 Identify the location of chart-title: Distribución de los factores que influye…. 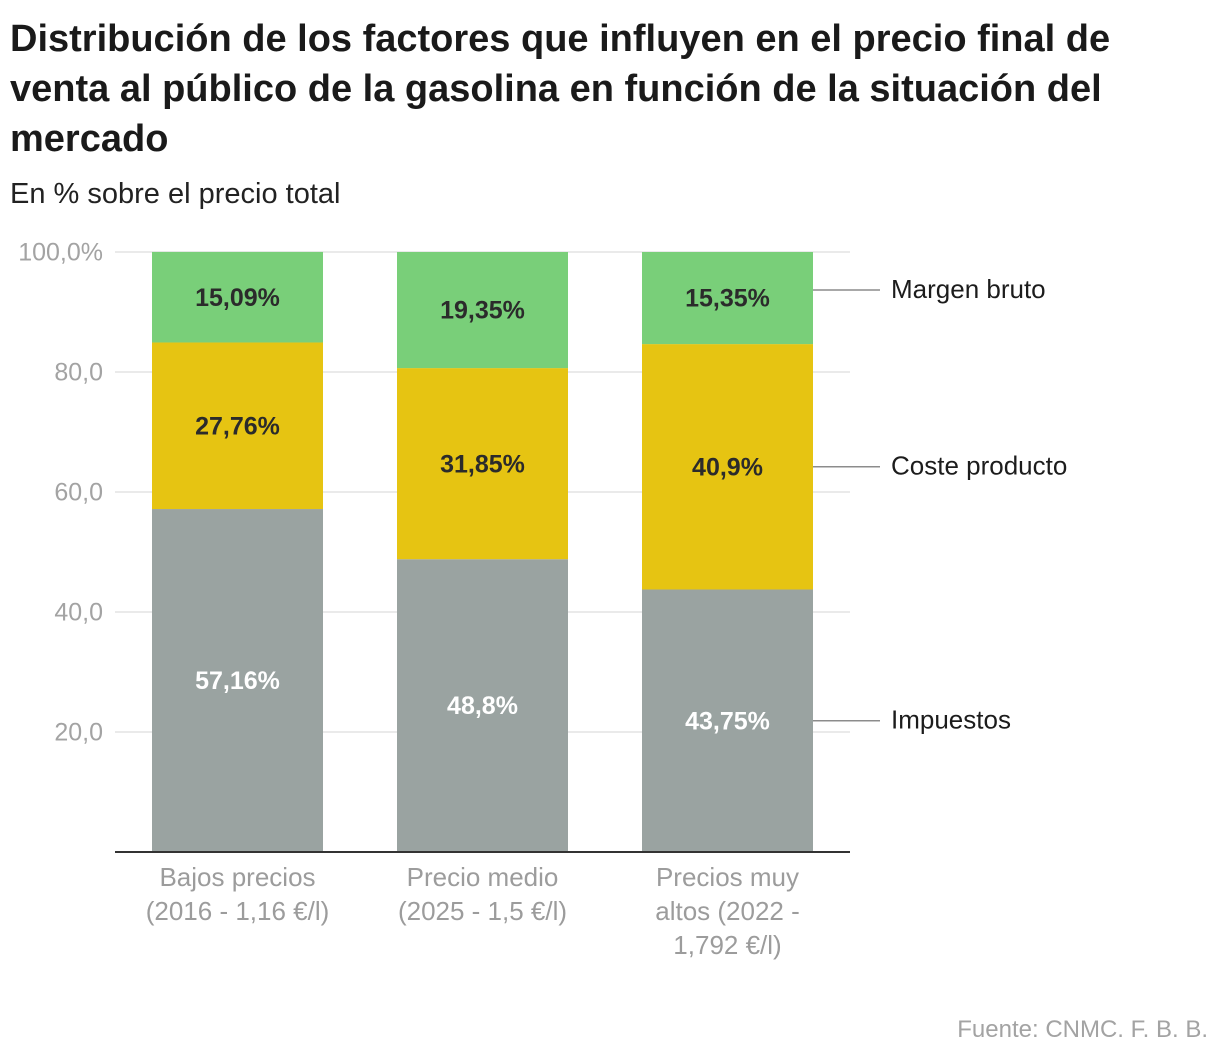
(560, 89).